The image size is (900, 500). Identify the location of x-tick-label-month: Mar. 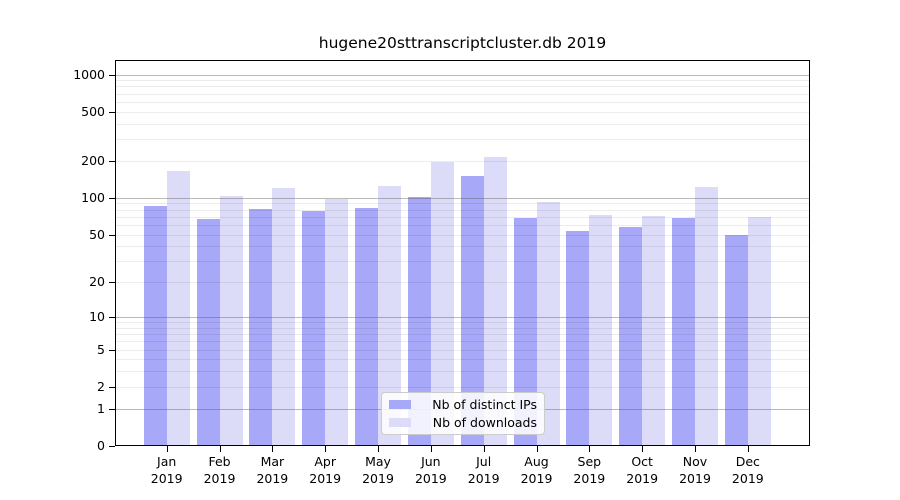
(272, 461).